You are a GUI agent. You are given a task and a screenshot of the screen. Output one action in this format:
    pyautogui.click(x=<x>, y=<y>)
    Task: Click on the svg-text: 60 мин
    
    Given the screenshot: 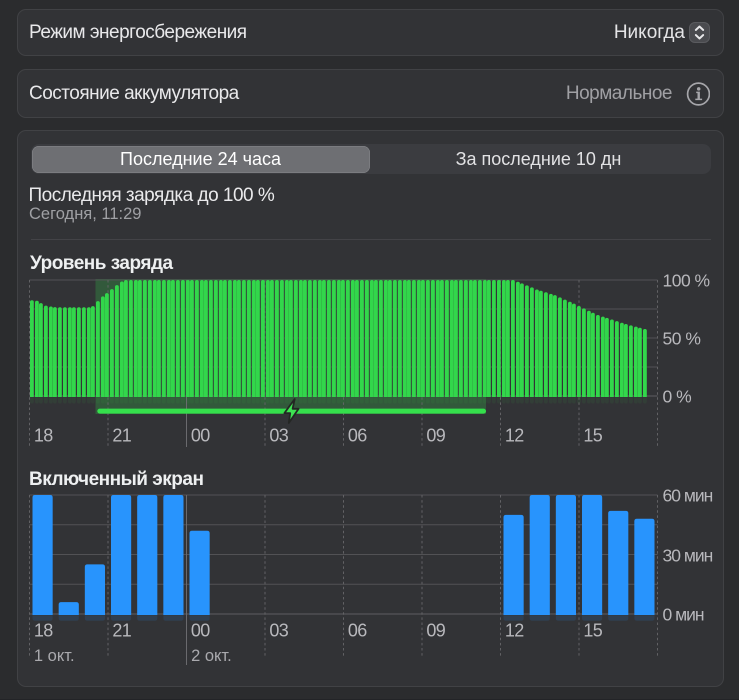 What is the action you would take?
    pyautogui.click(x=688, y=496)
    